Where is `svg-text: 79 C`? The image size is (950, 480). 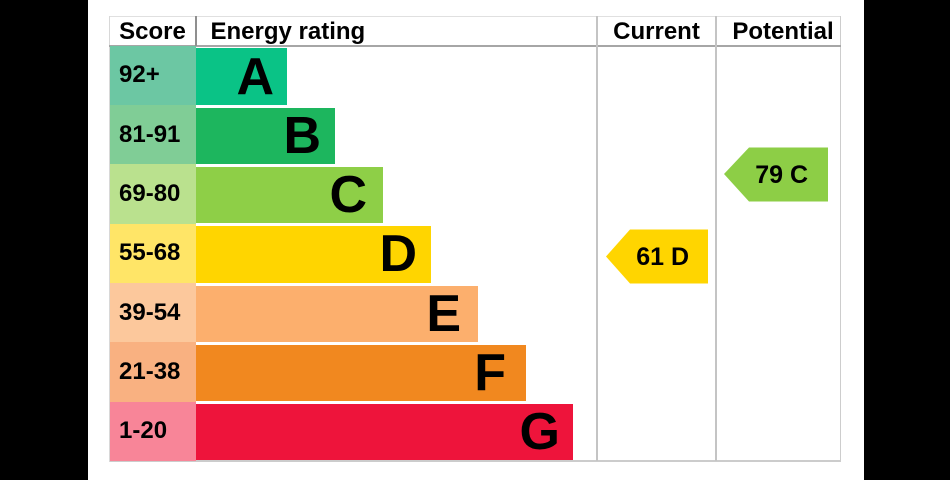 svg-text: 79 C is located at coordinates (781, 175).